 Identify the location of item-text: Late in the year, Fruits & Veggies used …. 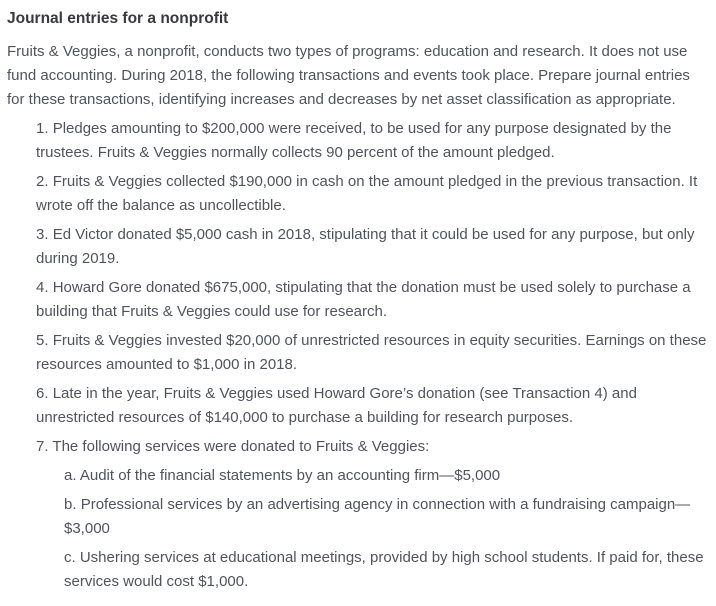
(339, 406).